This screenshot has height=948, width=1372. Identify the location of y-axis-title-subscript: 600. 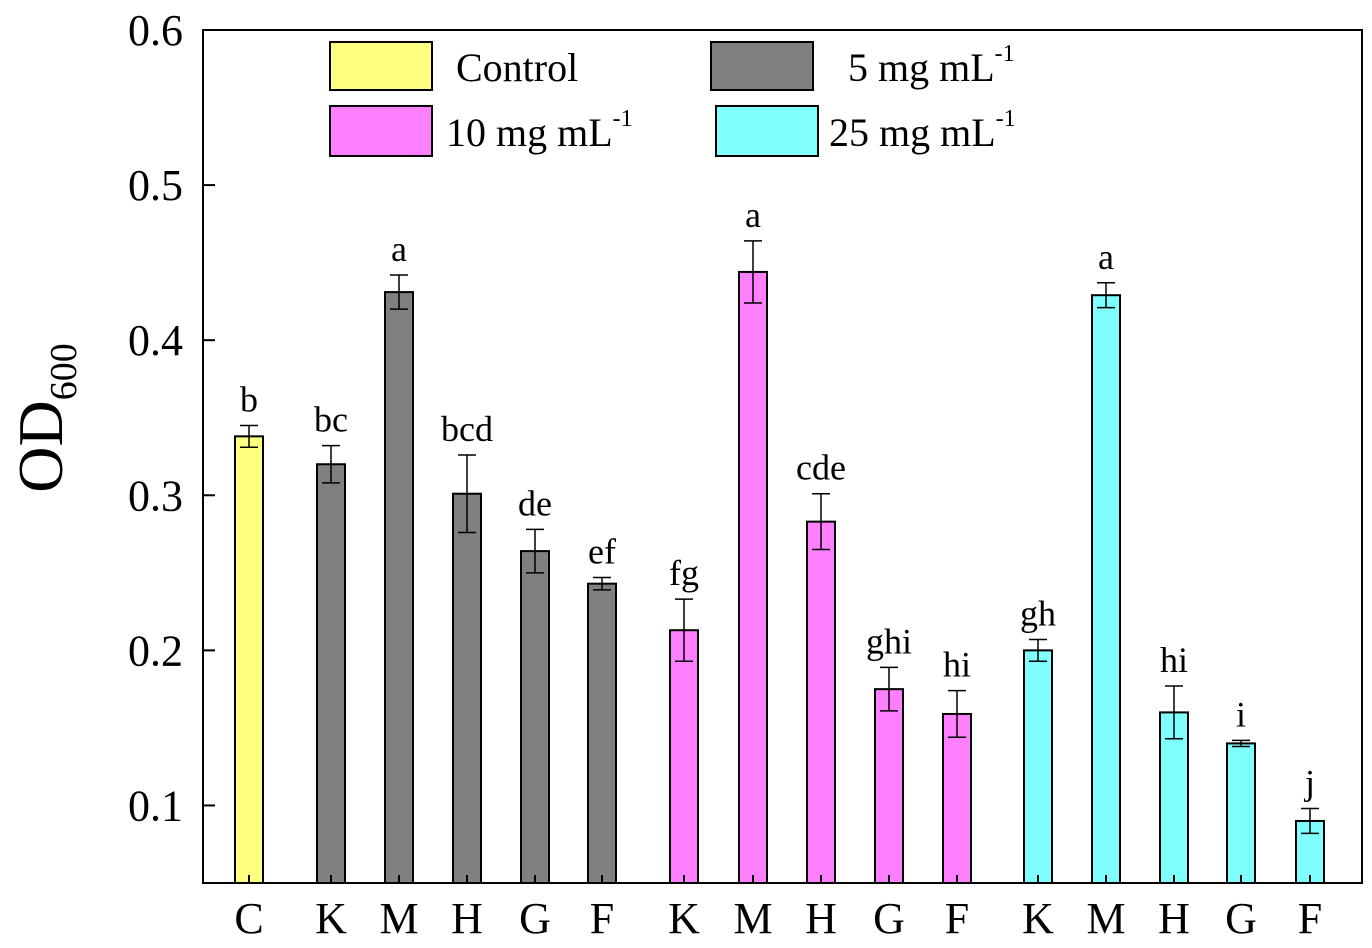
(64, 371).